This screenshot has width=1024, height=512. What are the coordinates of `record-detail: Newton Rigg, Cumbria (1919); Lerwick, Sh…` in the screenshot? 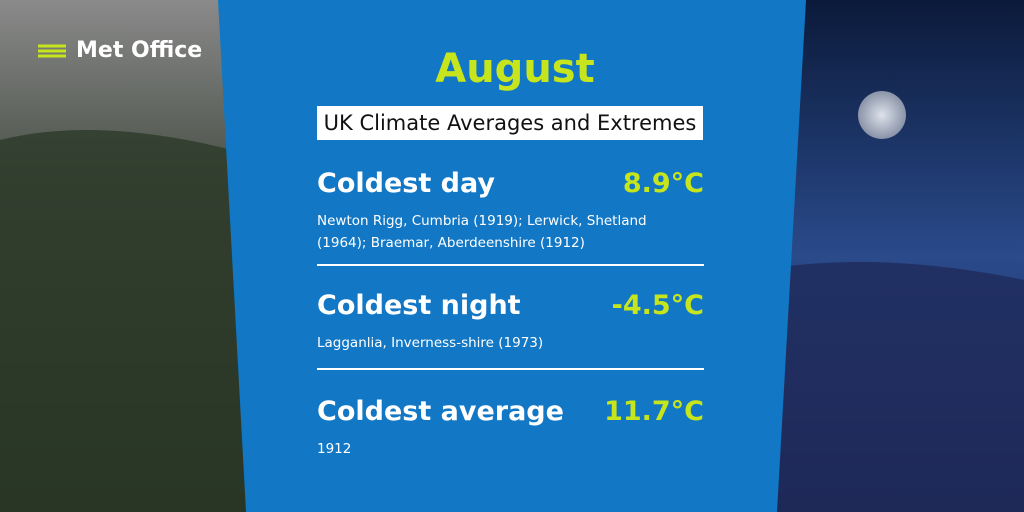 It's located at (482, 232).